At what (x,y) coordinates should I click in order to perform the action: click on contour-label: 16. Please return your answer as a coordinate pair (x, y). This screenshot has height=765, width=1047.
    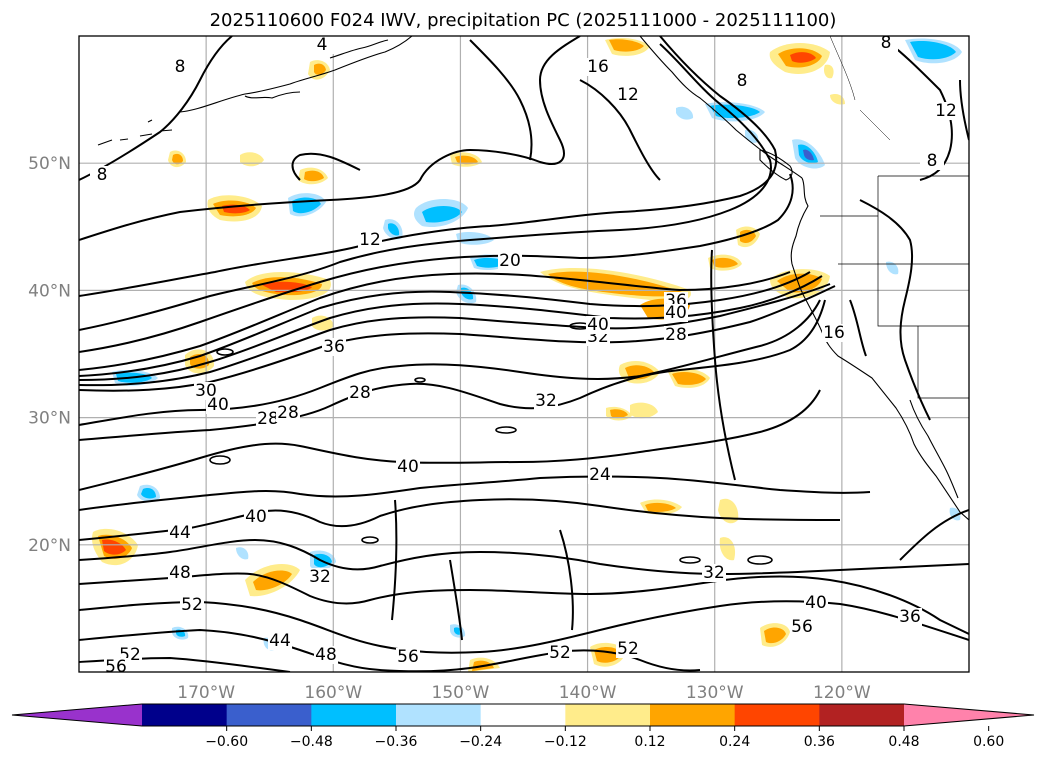
    Looking at the image, I should click on (598, 67).